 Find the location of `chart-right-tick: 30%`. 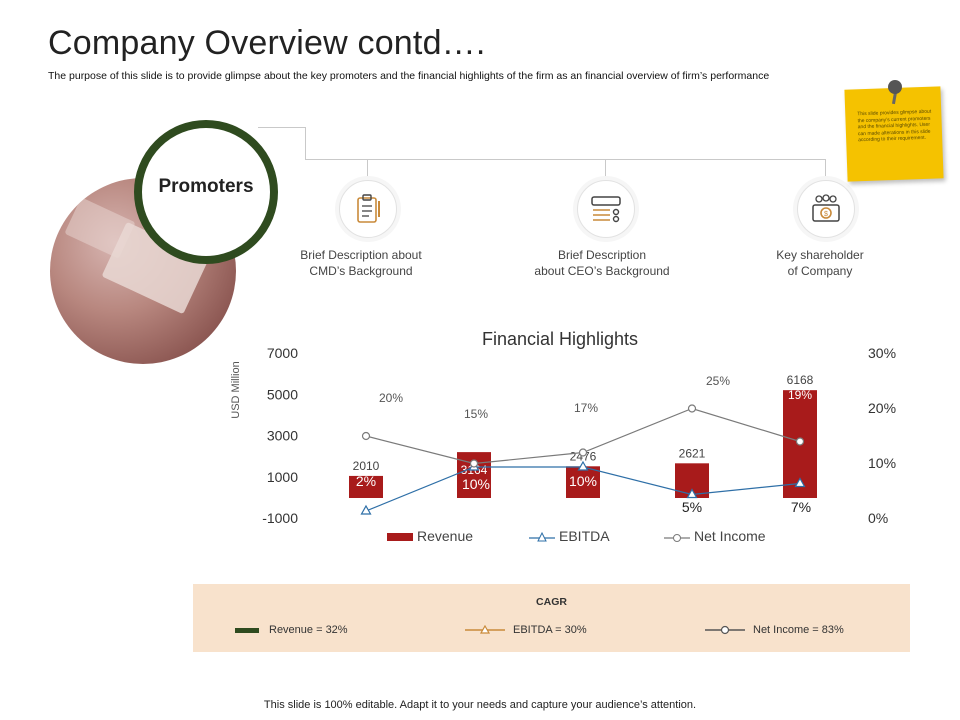

chart-right-tick: 30% is located at coordinates (882, 353).